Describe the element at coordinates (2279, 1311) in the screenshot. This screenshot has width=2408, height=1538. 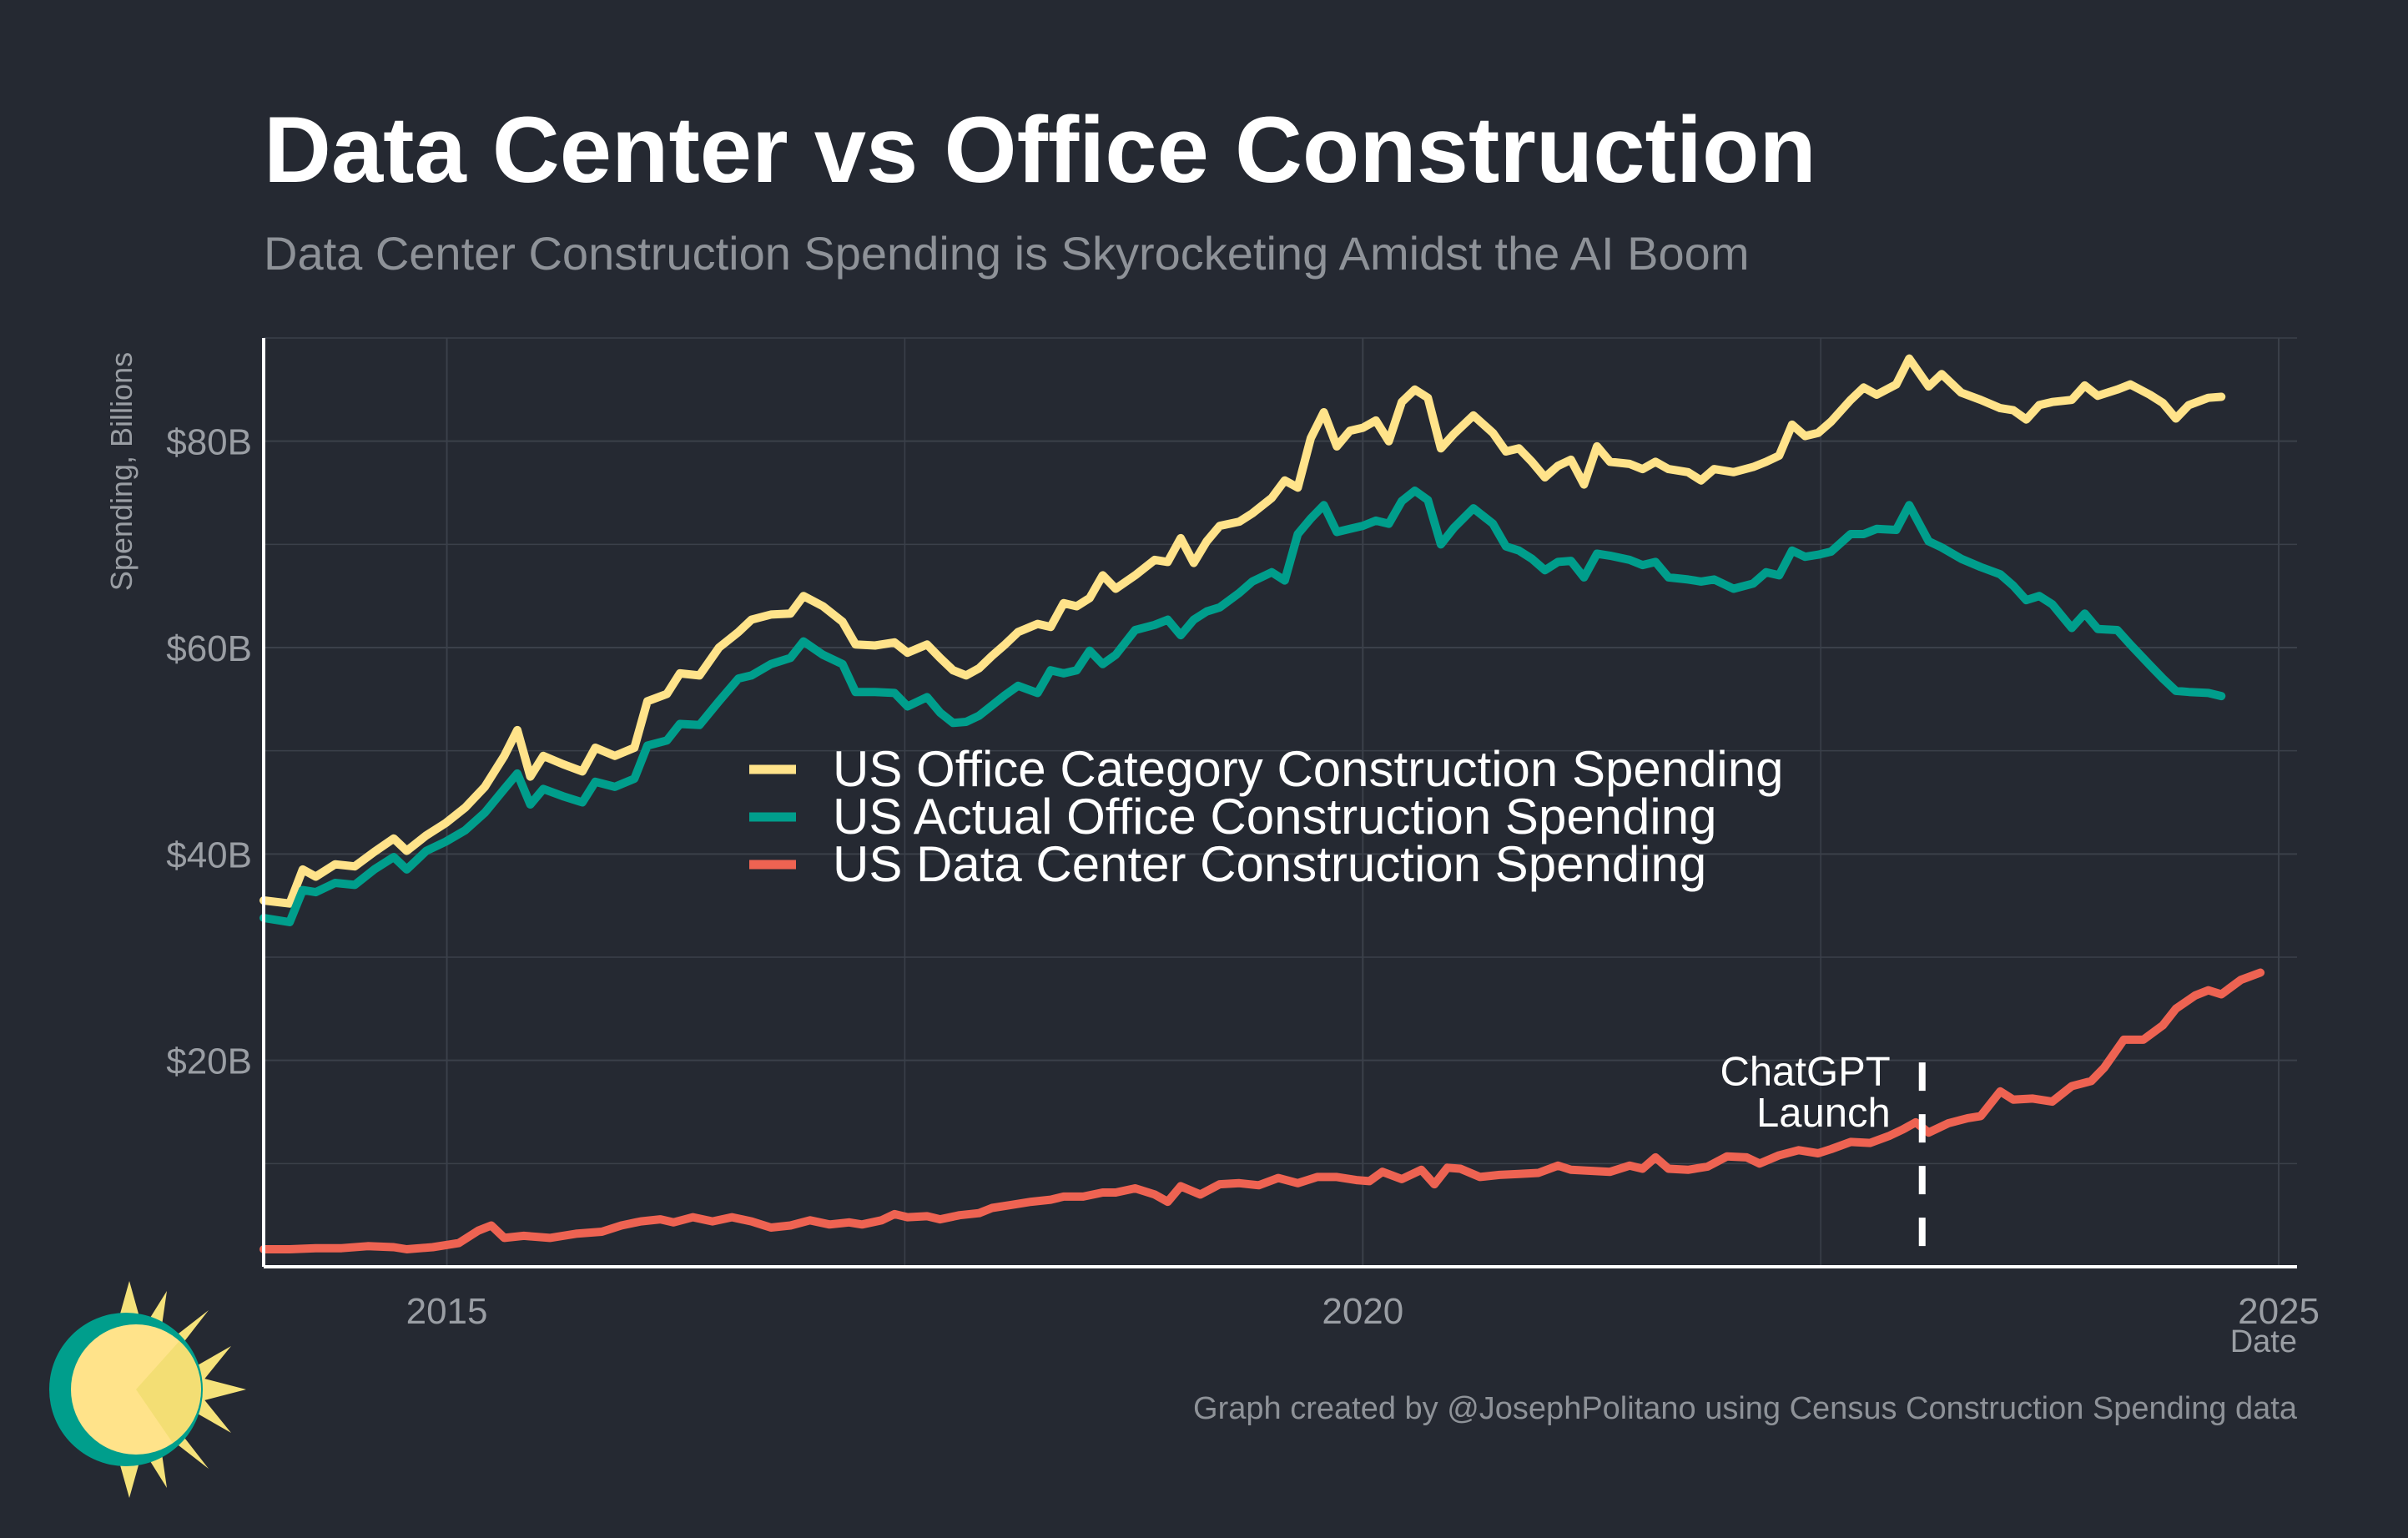
I see `x-tick-label: 2025` at that location.